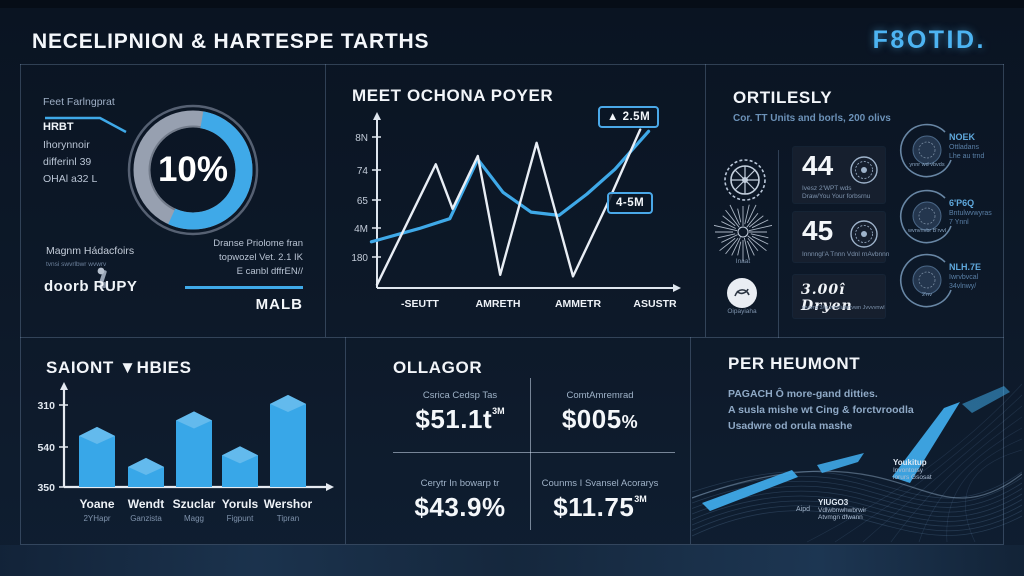 The width and height of the screenshot is (1024, 576). I want to click on quadrant-bottom-left: Cerytr In bowarp tr $43.9%, so click(460, 509).